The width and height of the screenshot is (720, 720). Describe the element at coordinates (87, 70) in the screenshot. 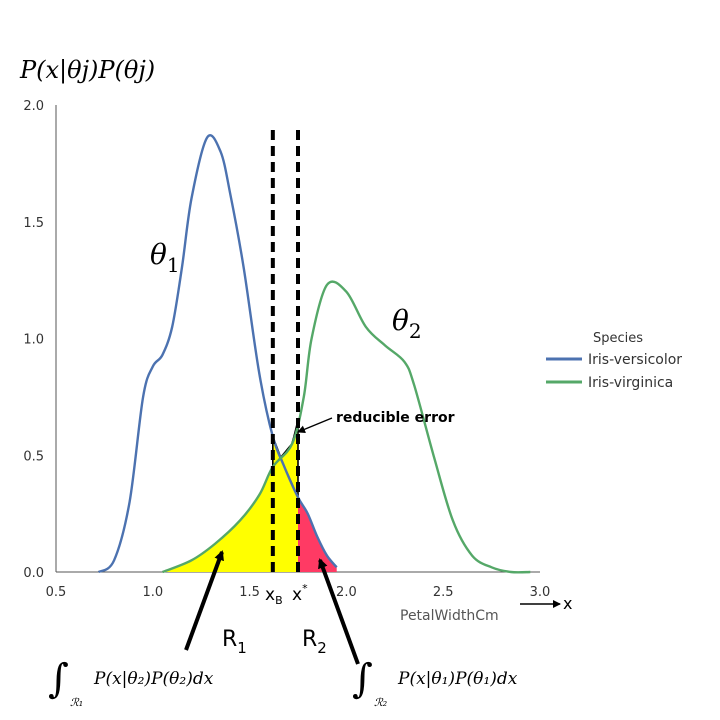

I see `y-axis-label: P(x|θj)P(θj)` at that location.